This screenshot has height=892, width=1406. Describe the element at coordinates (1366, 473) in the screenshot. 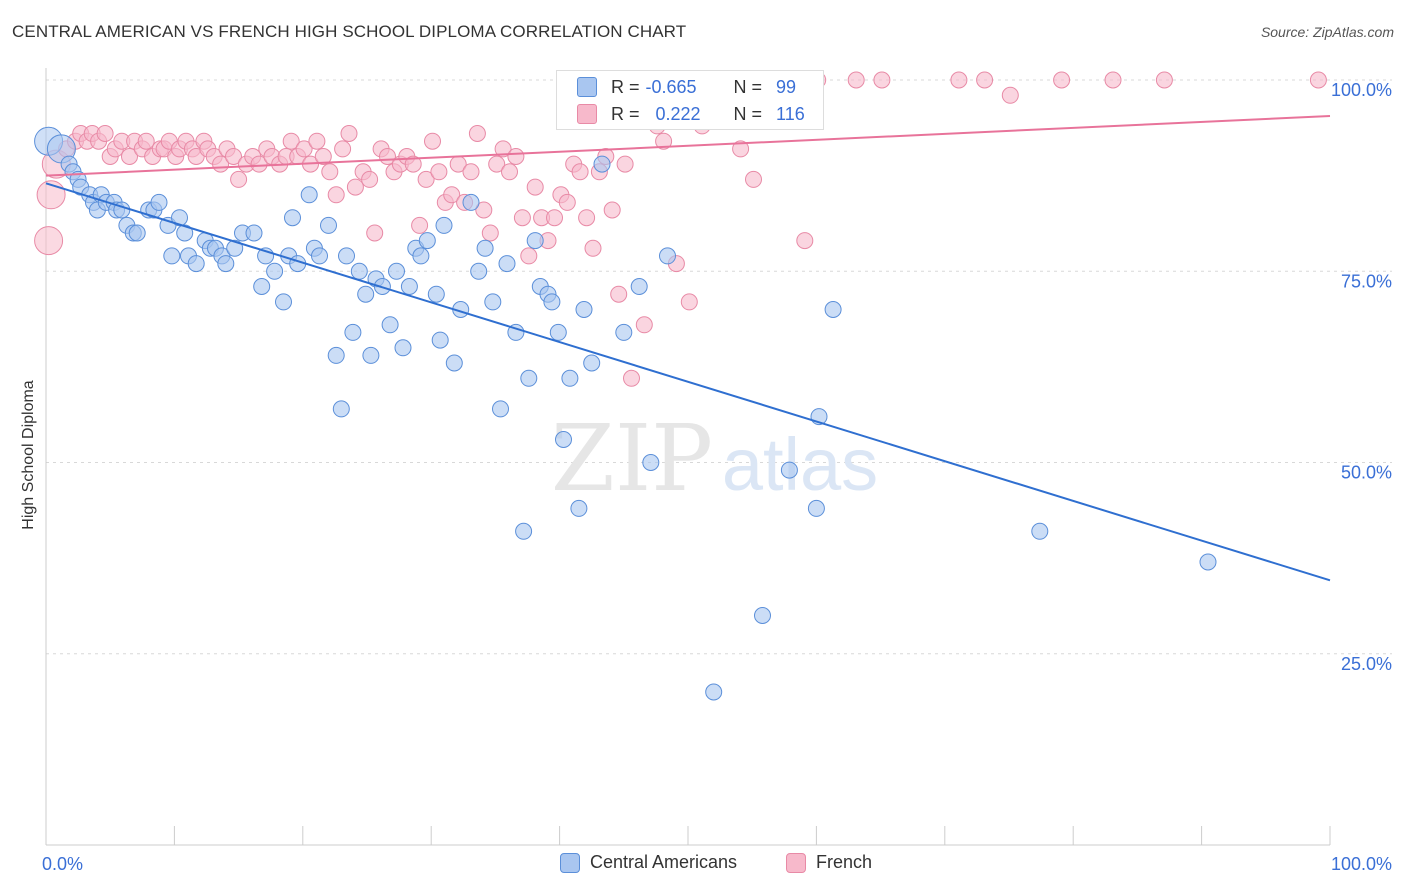

I see `y-tick-label: 50.0%` at that location.